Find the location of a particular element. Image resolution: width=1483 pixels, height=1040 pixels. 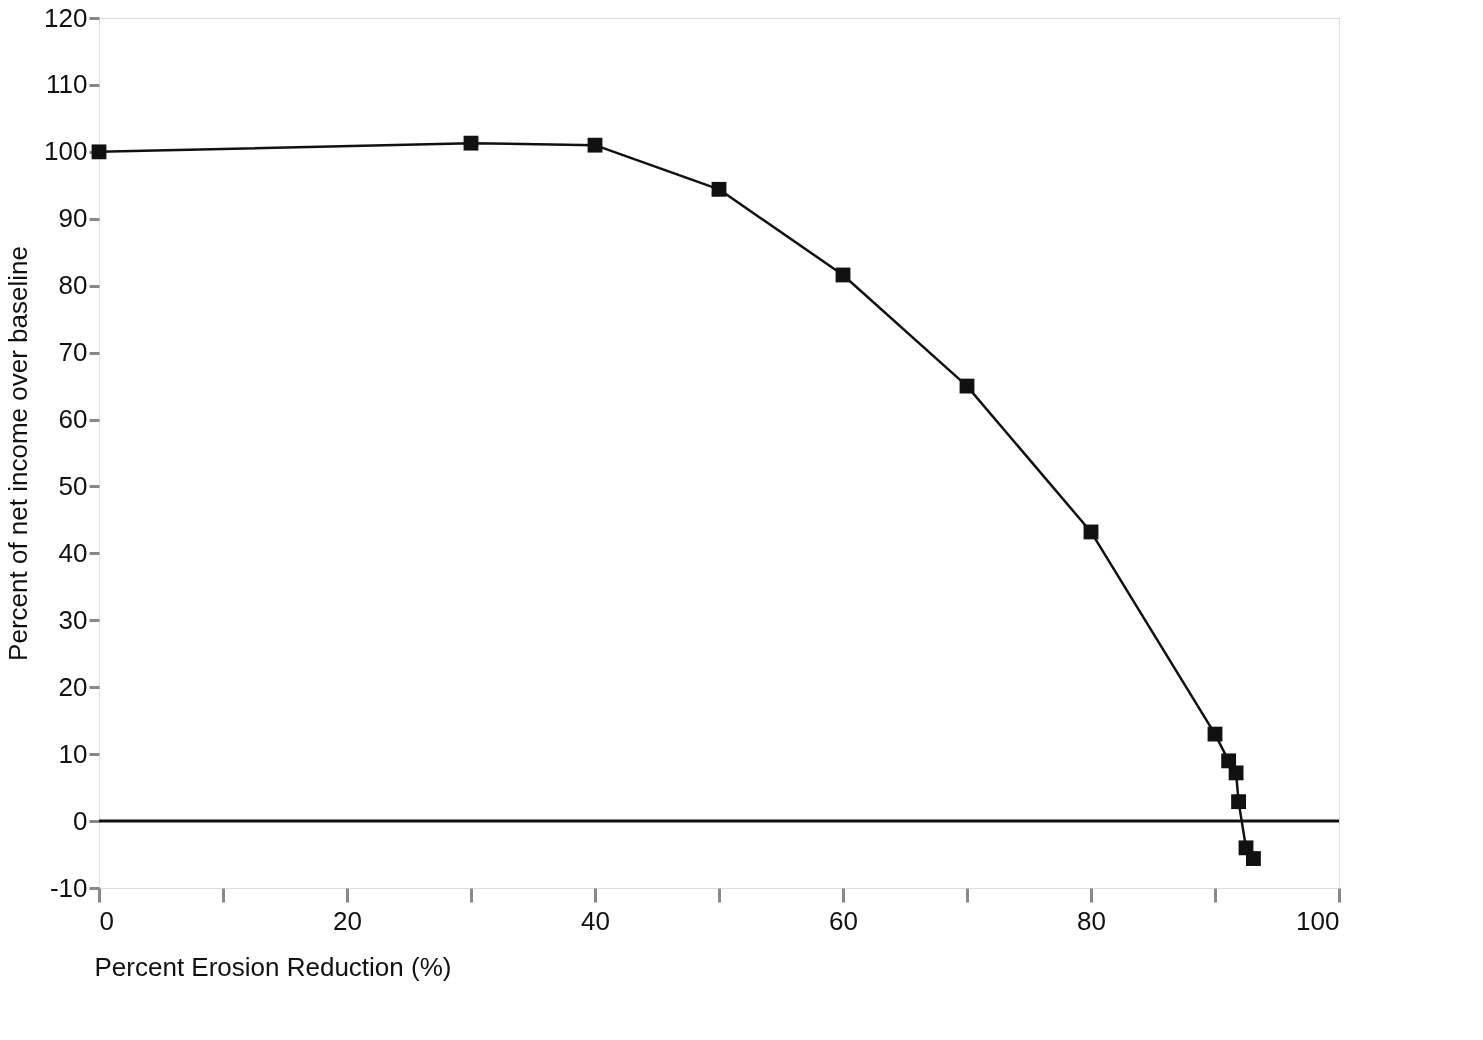

x-tick-label: 20 is located at coordinates (347, 920).